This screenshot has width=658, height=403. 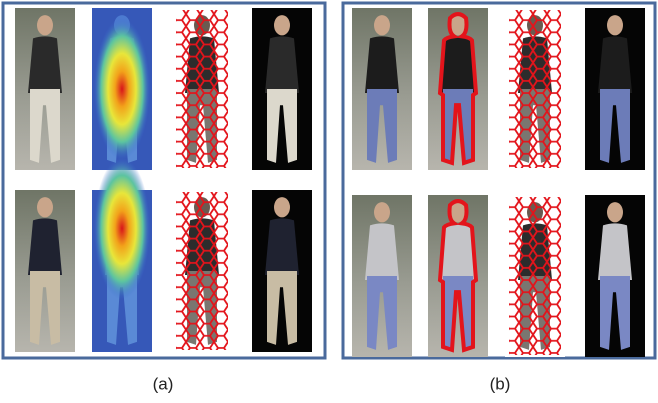 What do you see at coordinates (500, 383) in the screenshot?
I see `panel-b-caption: (b)` at bounding box center [500, 383].